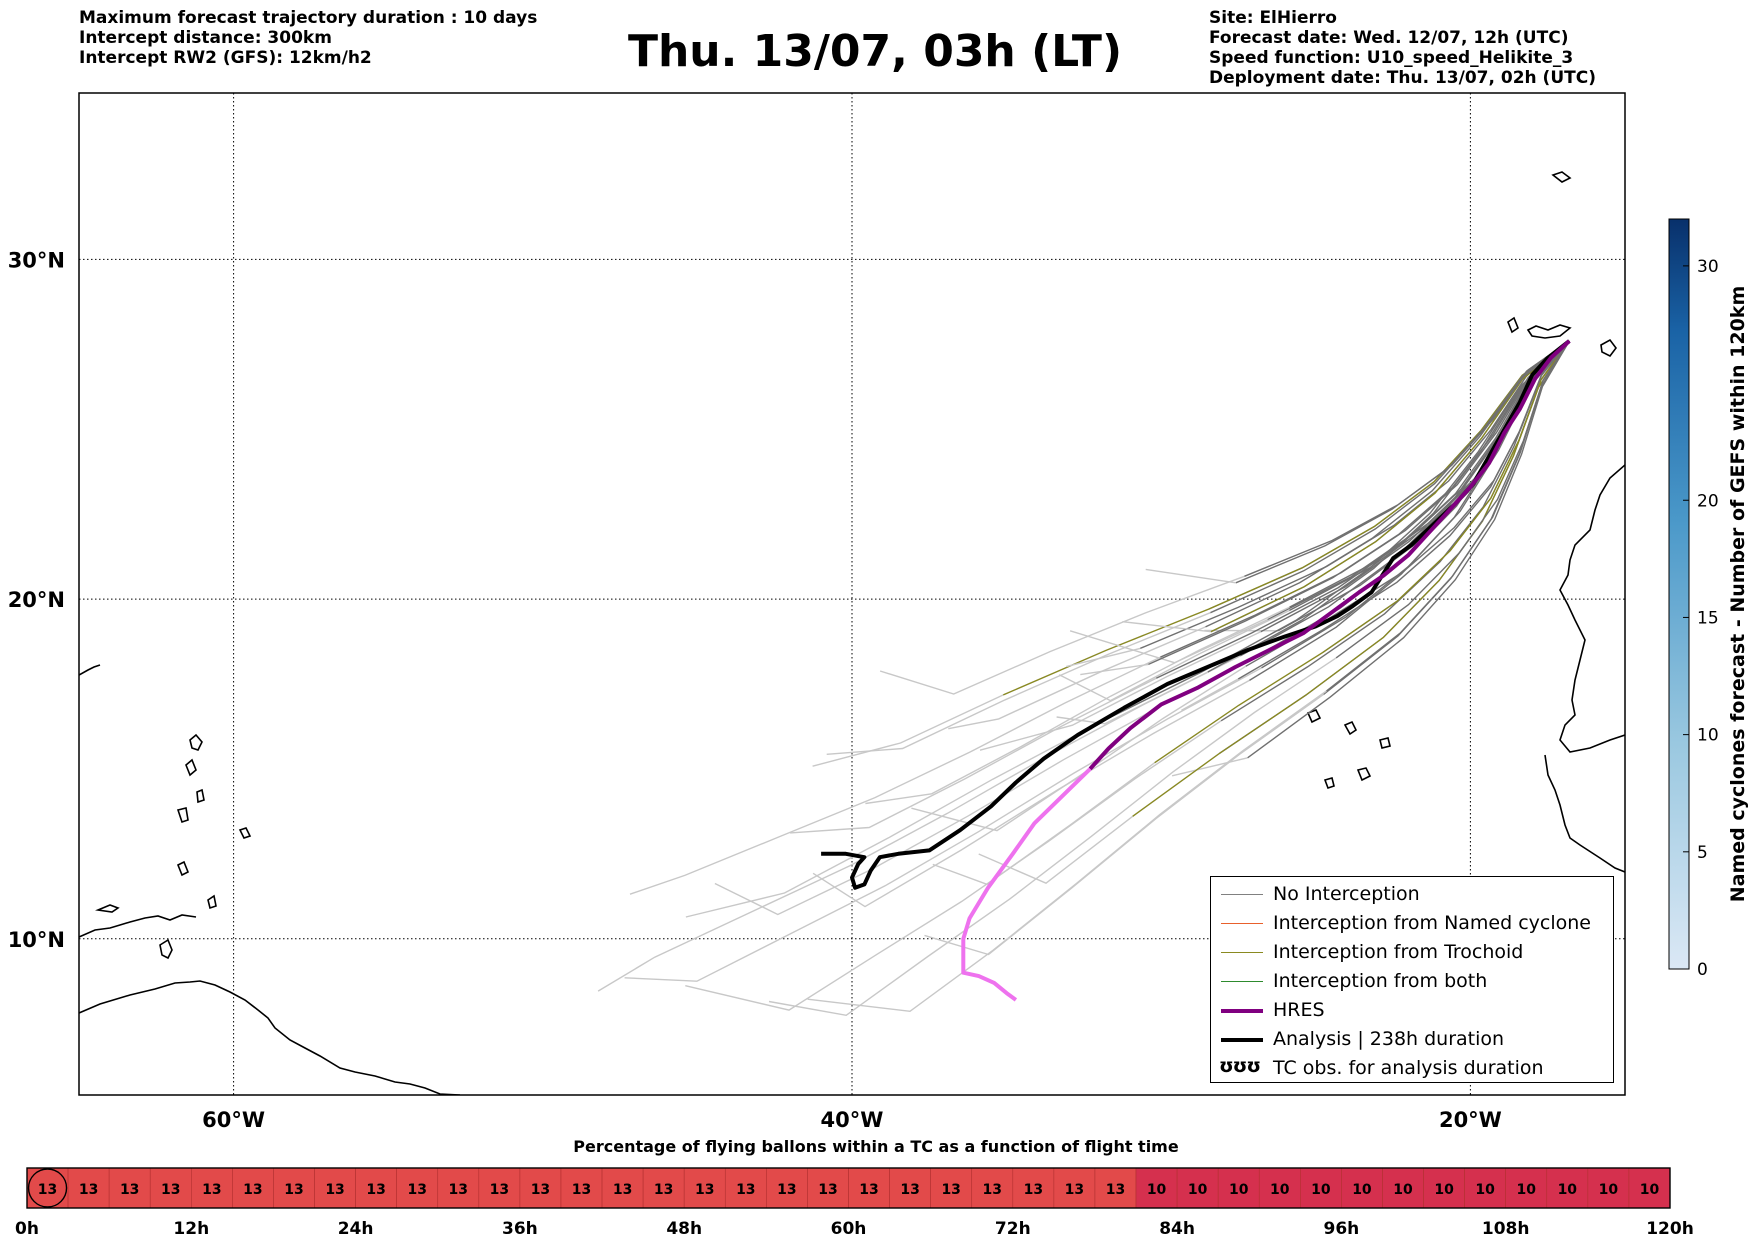  What do you see at coordinates (1412, 1011) in the screenshot?
I see `legend-item: HRES` at bounding box center [1412, 1011].